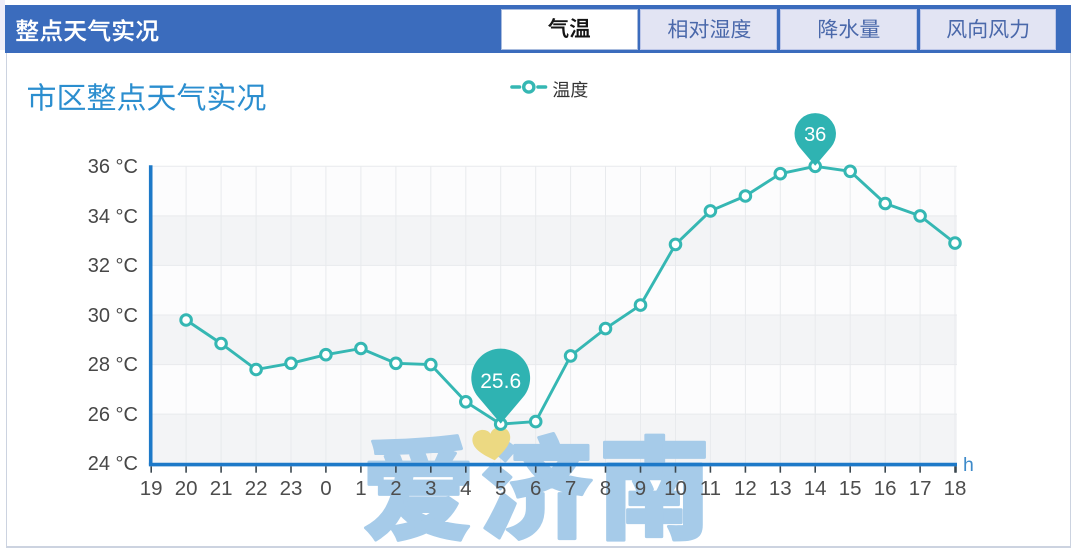 The width and height of the screenshot is (1079, 553). What do you see at coordinates (500, 381) in the screenshot?
I see `svg-text: 25.6` at bounding box center [500, 381].